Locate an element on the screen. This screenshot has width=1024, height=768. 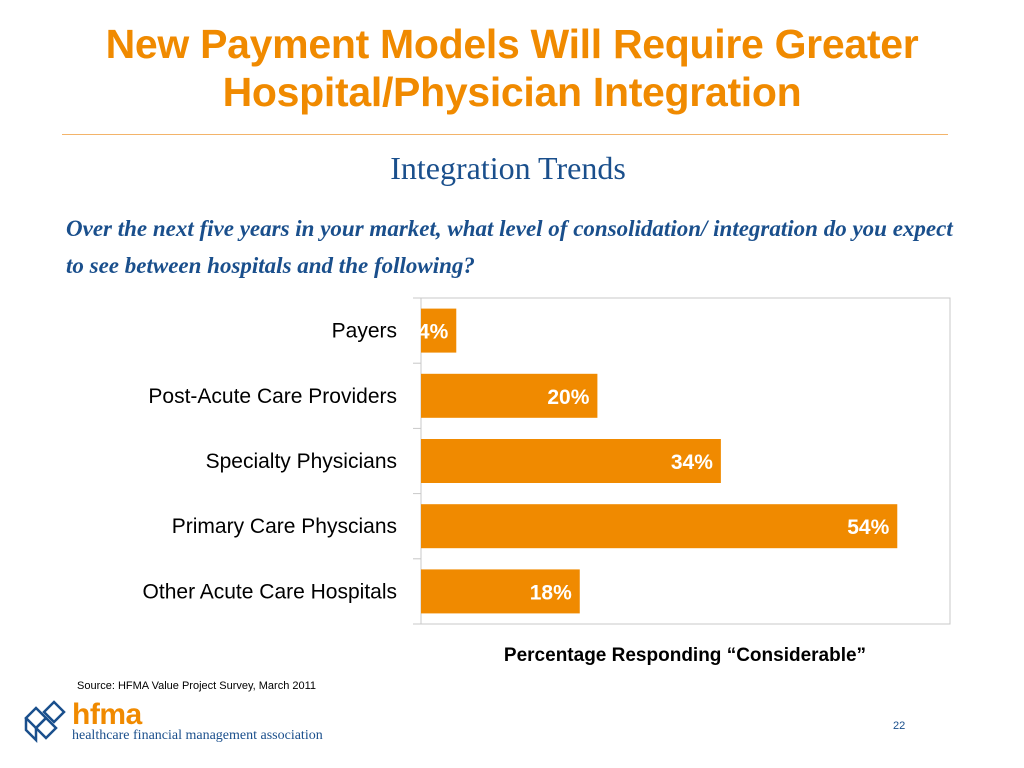
data-label: 54% is located at coordinates (868, 527).